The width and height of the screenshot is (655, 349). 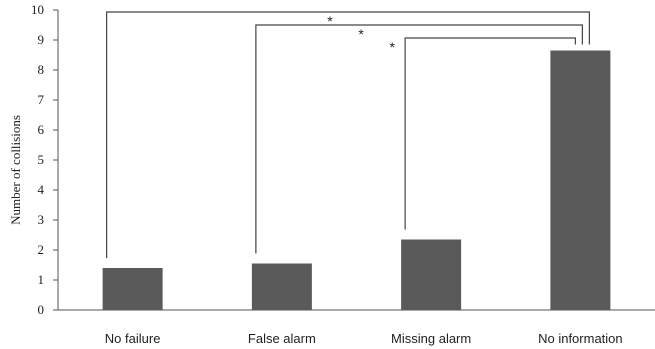 What do you see at coordinates (41, 129) in the screenshot?
I see `y-tick-label: 6` at bounding box center [41, 129].